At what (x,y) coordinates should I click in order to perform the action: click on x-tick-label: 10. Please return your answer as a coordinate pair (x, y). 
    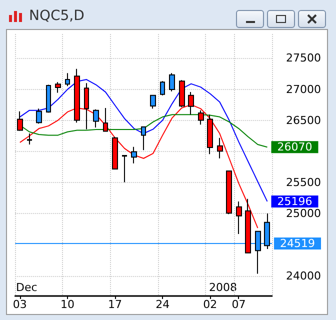
    Looking at the image, I should click on (67, 304).